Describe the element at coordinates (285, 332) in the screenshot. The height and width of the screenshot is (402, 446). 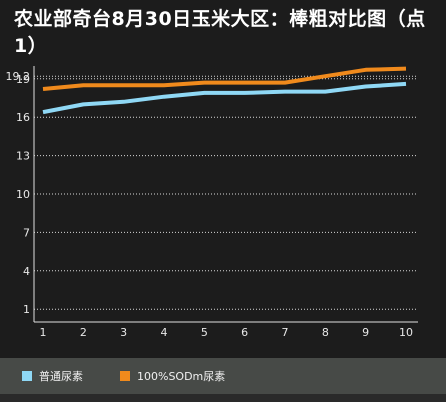
I see `x-tick-label: 7` at that location.